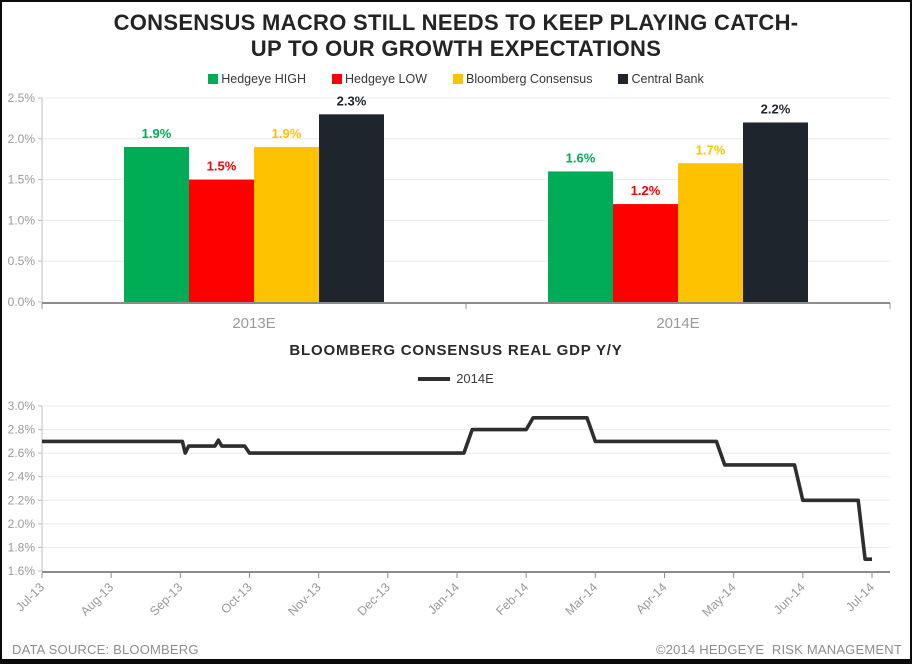 This screenshot has height=664, width=912. I want to click on bar-value-label: 1.6%, so click(581, 157).